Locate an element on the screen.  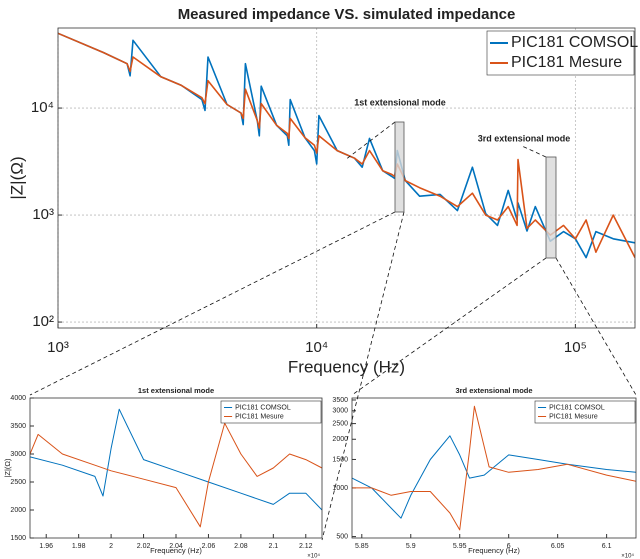
x-tick-label: 1.98 is located at coordinates (79, 546).